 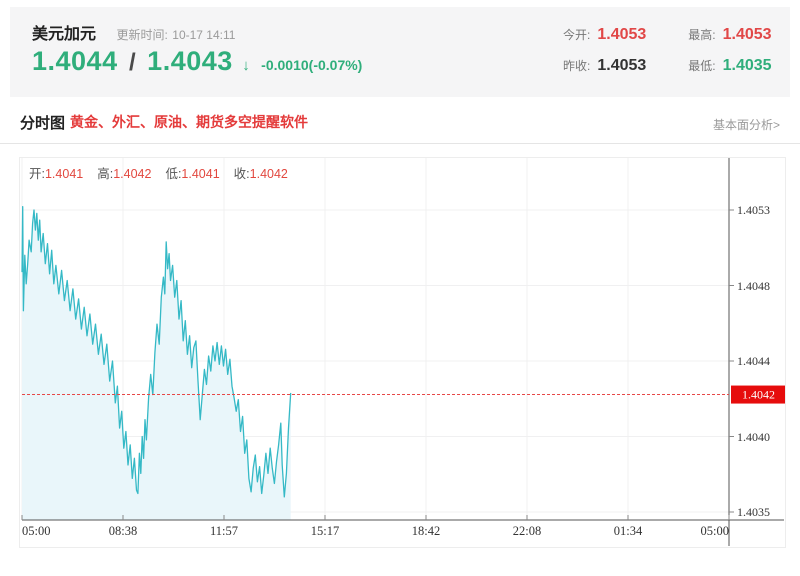 I want to click on quote-main: 1.4044 / 1.4043 ↓ -0.0010(-0.07%), so click(x=197, y=61).